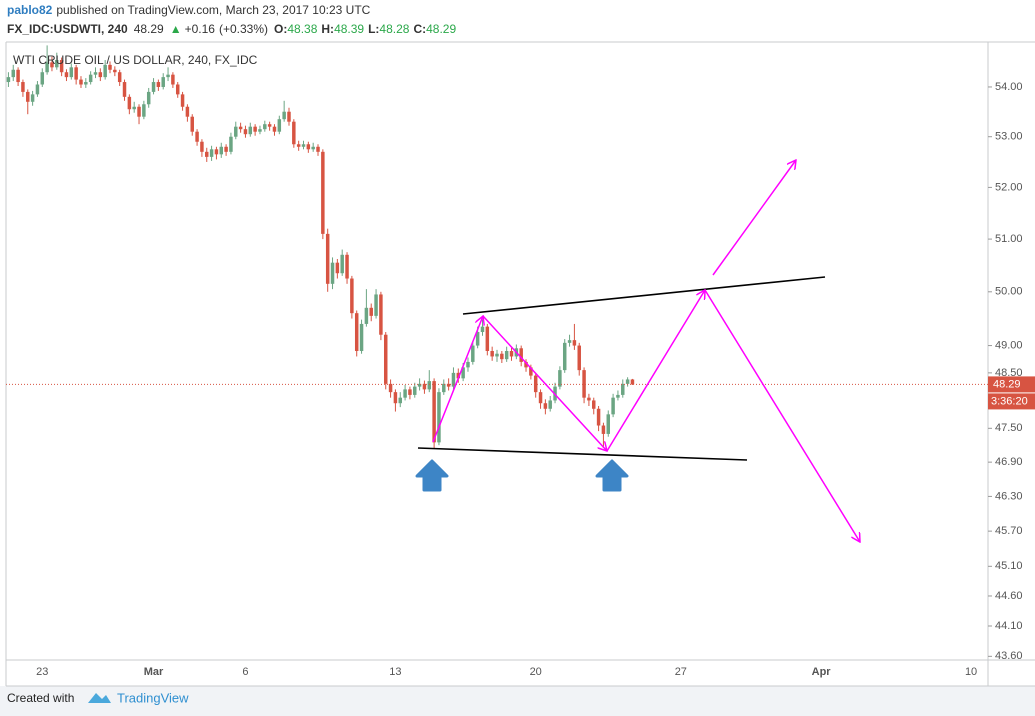 The width and height of the screenshot is (1035, 716). I want to click on x-tick-label: Apr, so click(822, 672).